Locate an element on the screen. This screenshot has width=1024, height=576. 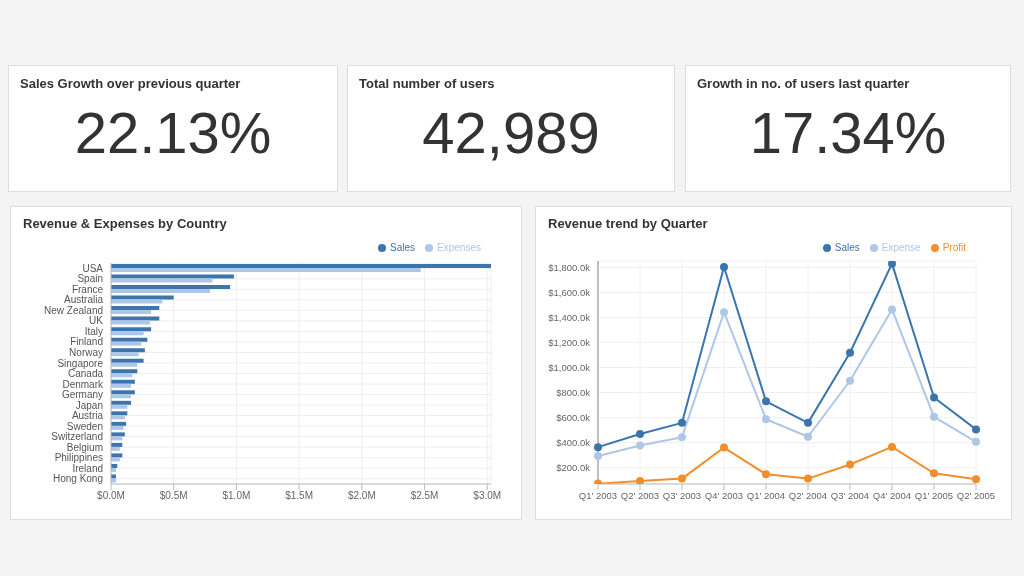
x-tick-label: $1.5M is located at coordinates (299, 496).